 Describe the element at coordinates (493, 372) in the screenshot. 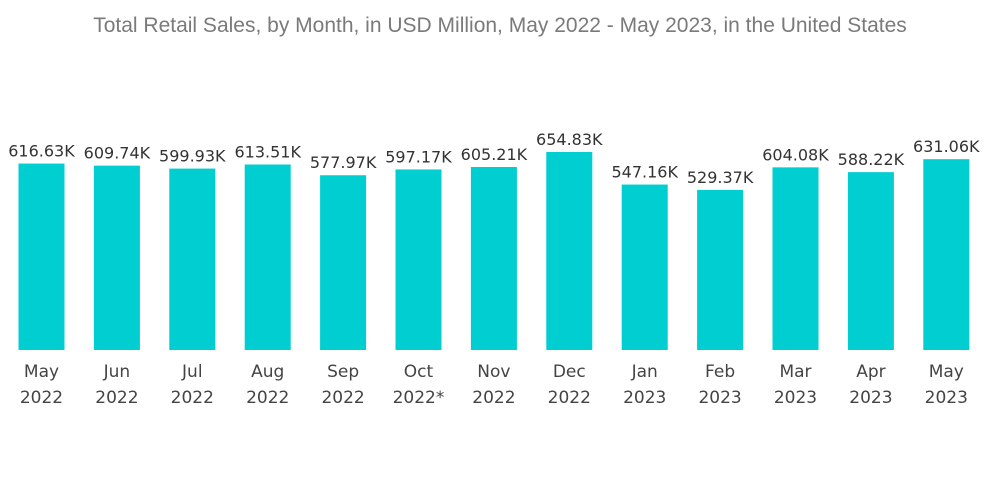

I see `x-tick-label-month: Nov` at that location.